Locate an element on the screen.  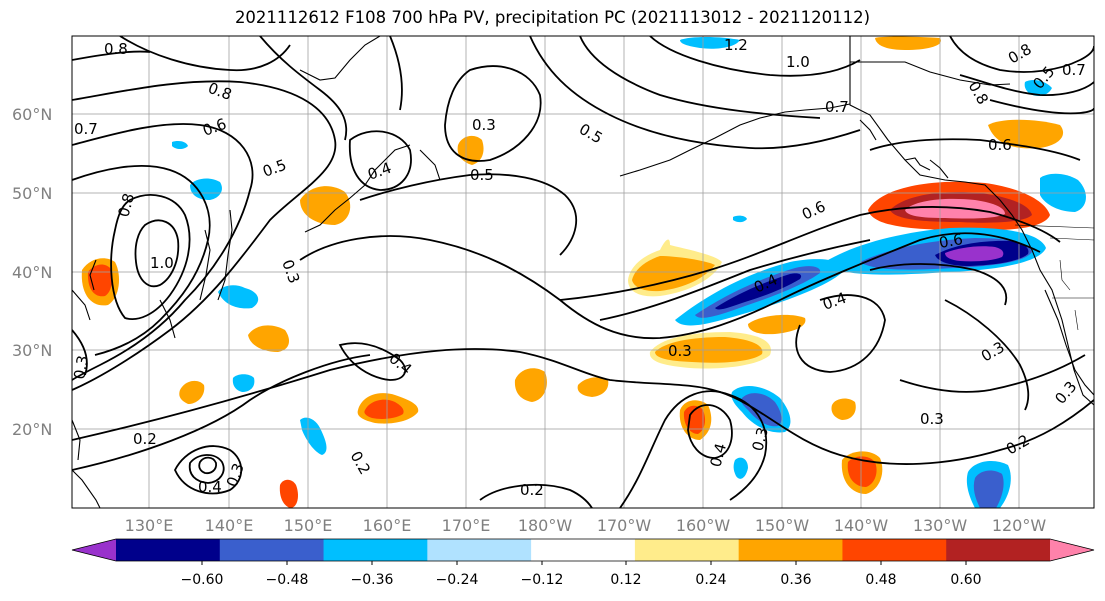
colorbar-extend-min is located at coordinates (94, 550).